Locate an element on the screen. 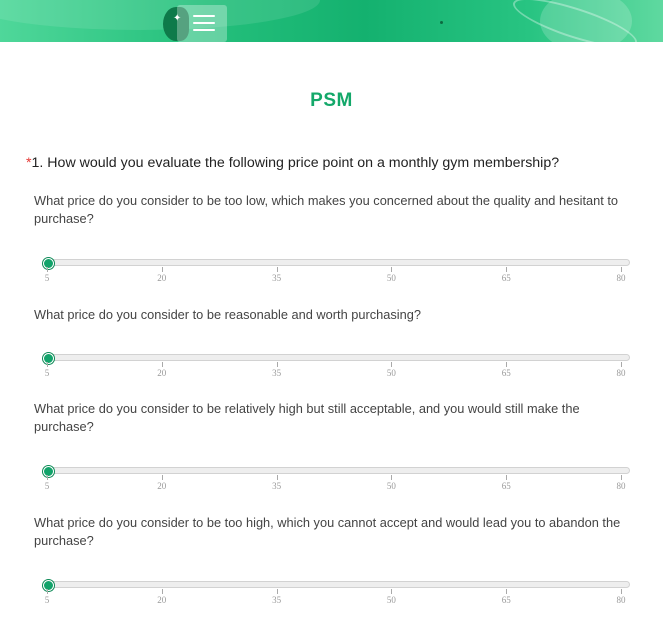 Image resolution: width=663 pixels, height=633 pixels. price-slider-3: 5 20 35 50 65 80 is located at coordinates (337, 484).